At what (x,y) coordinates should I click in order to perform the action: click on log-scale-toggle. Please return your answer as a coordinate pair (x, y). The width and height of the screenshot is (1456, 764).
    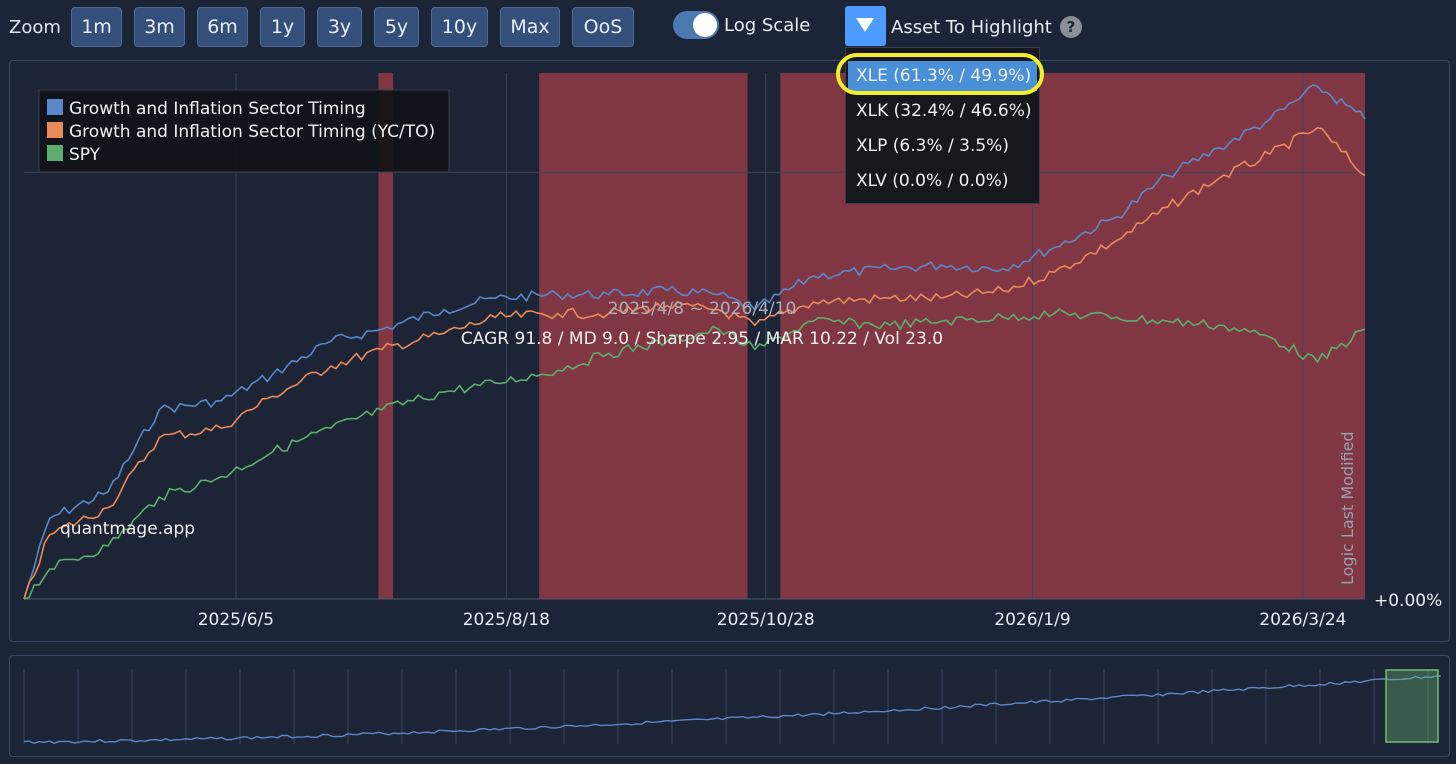
    Looking at the image, I should click on (696, 25).